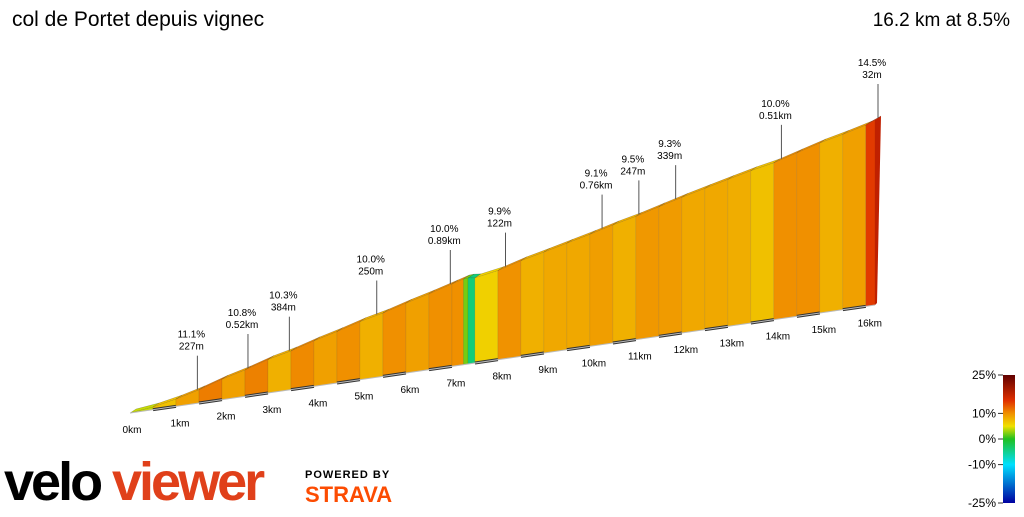 This screenshot has width=1024, height=517. Describe the element at coordinates (1009, 439) in the screenshot. I see `colorbar` at that location.